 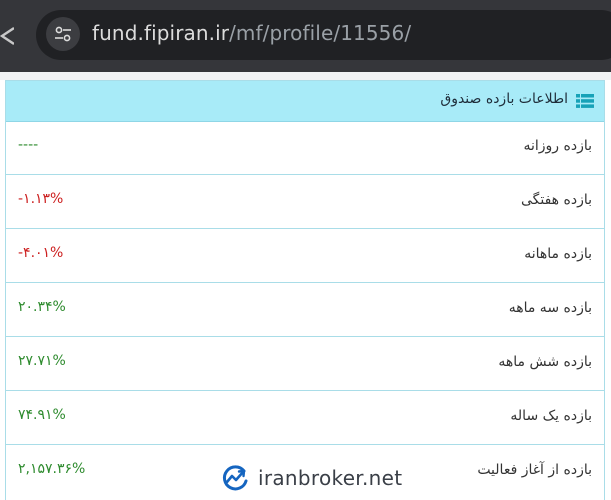 What do you see at coordinates (42, 415) in the screenshot?
I see `return-value: ۷۴.۹۱%` at bounding box center [42, 415].